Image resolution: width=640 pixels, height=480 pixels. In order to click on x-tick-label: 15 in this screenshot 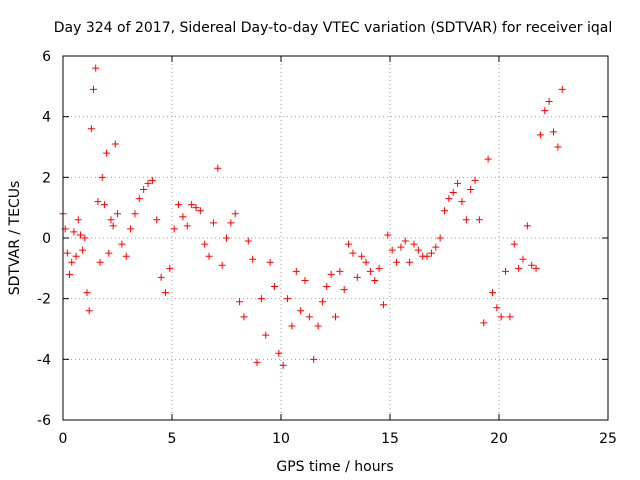, I will do `click(390, 439)`.